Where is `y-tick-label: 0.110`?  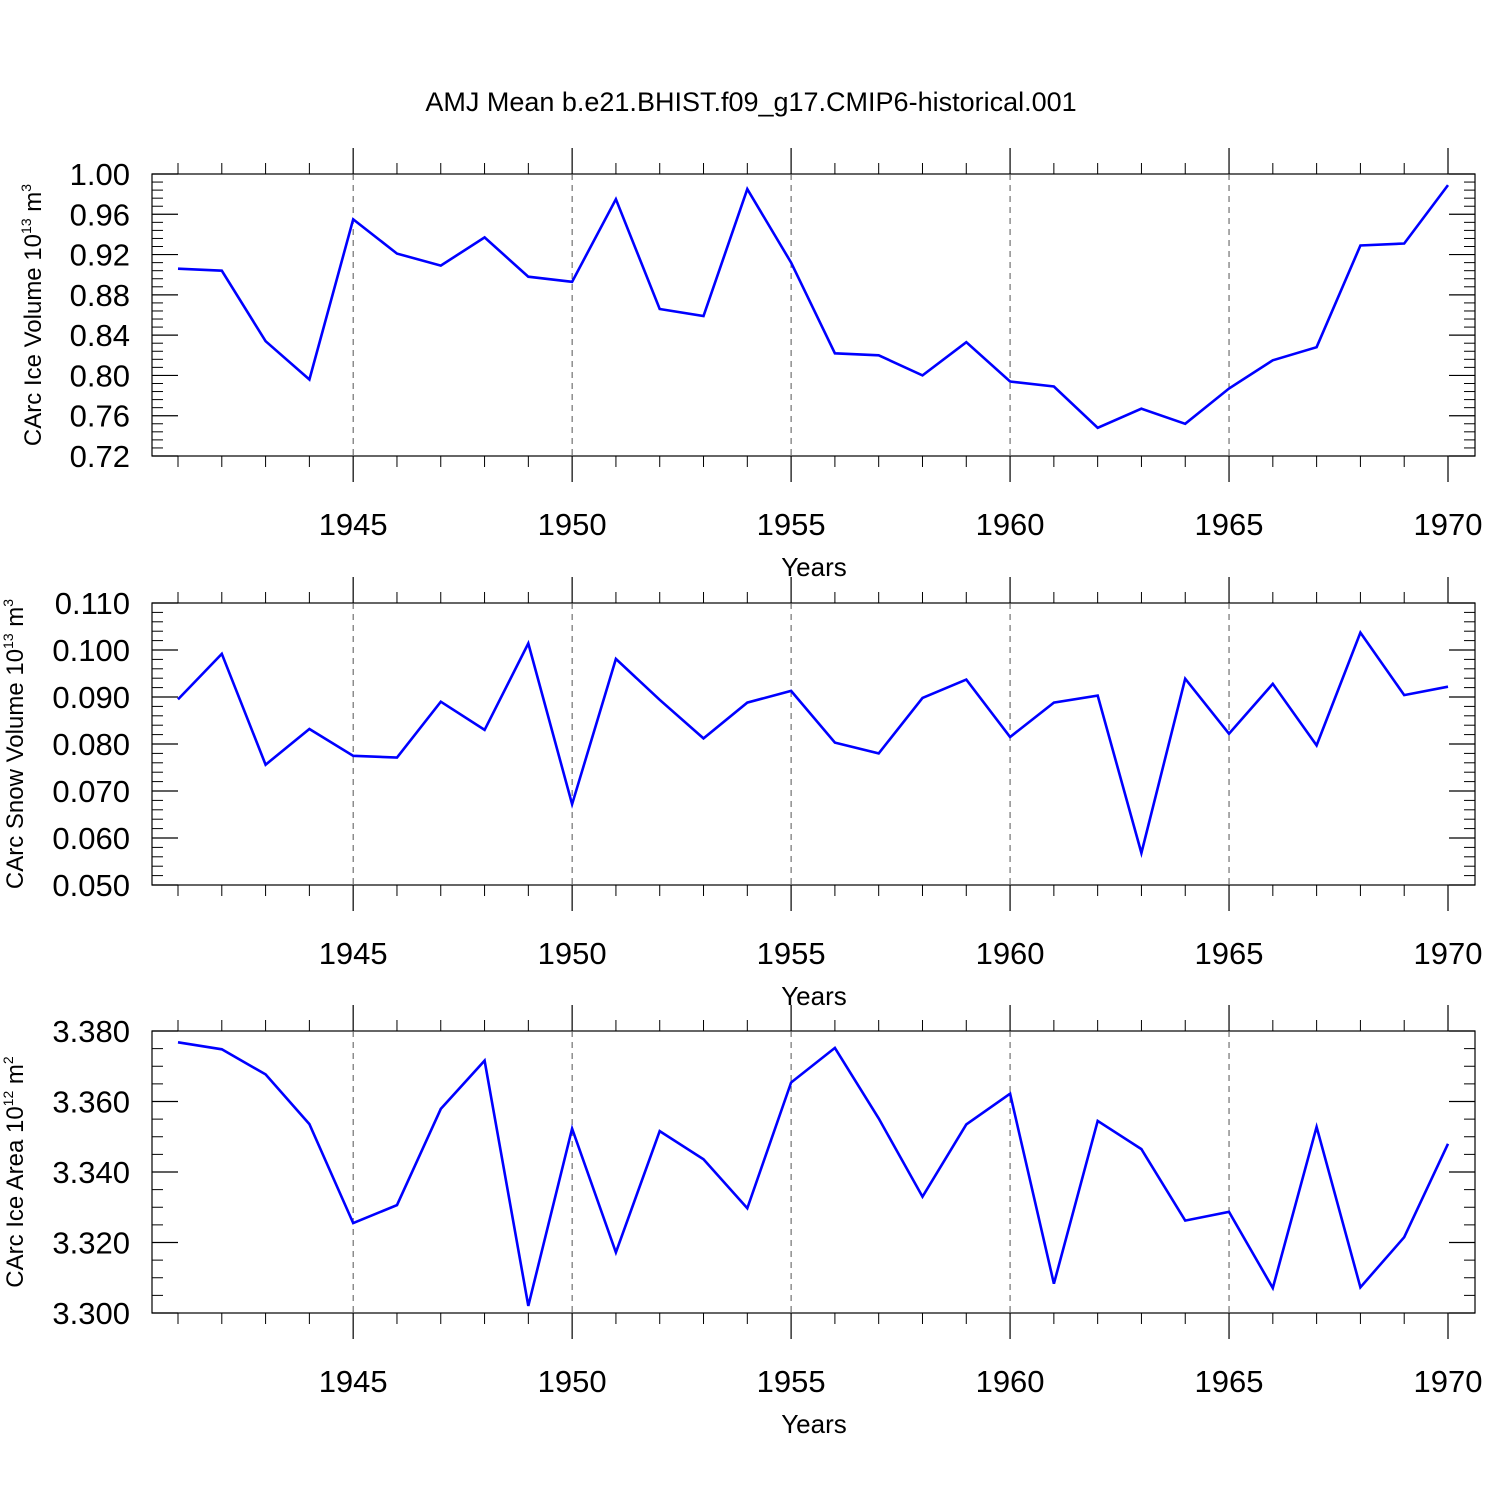 y-tick-label: 0.110 is located at coordinates (92, 603).